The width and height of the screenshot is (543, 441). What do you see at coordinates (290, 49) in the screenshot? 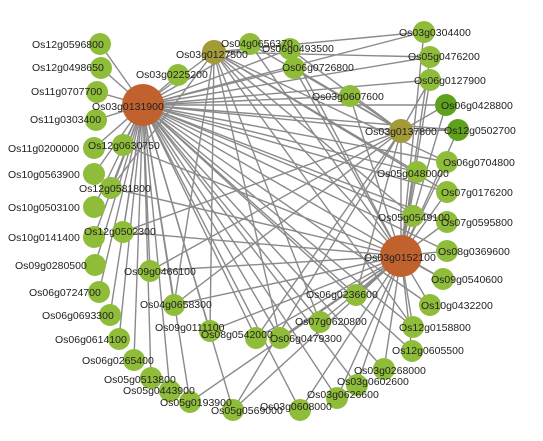
I see `node-Os06g0493500` at bounding box center [290, 49].